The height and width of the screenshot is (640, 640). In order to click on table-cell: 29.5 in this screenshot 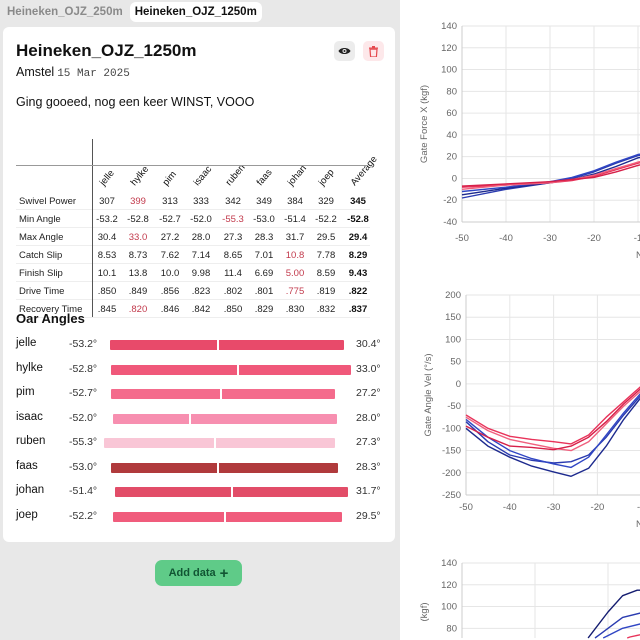, I will do `click(326, 237)`.